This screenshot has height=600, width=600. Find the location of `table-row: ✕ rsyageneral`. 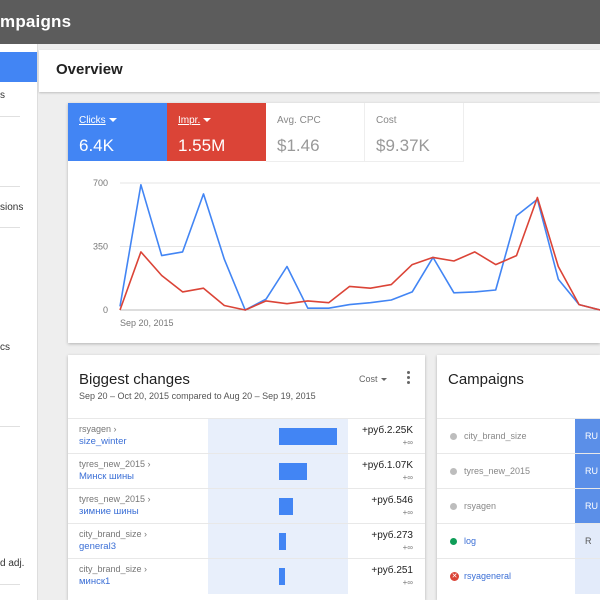

table-row: ✕ rsyageneral is located at coordinates (518, 576).